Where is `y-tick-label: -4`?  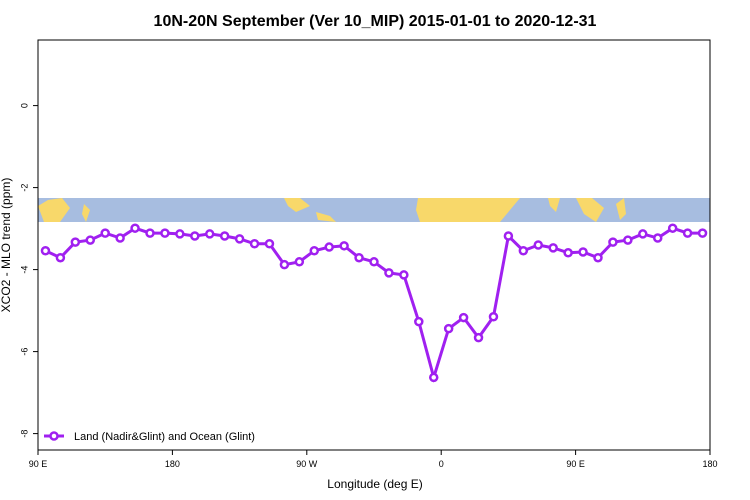
y-tick-label: -4 is located at coordinates (24, 270).